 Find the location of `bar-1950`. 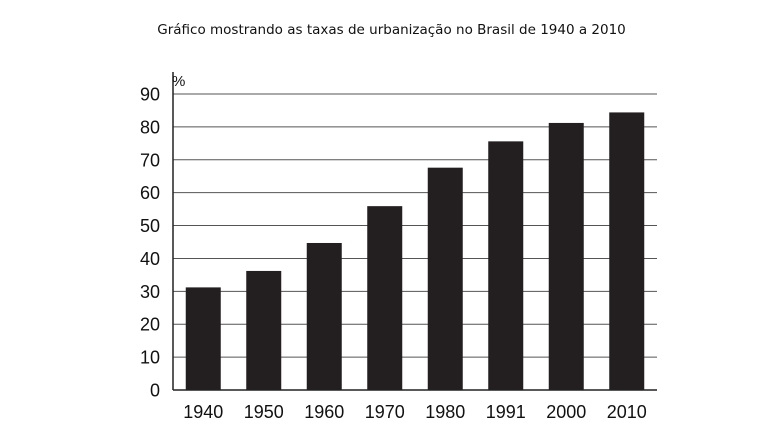

bar-1950 is located at coordinates (264, 330).